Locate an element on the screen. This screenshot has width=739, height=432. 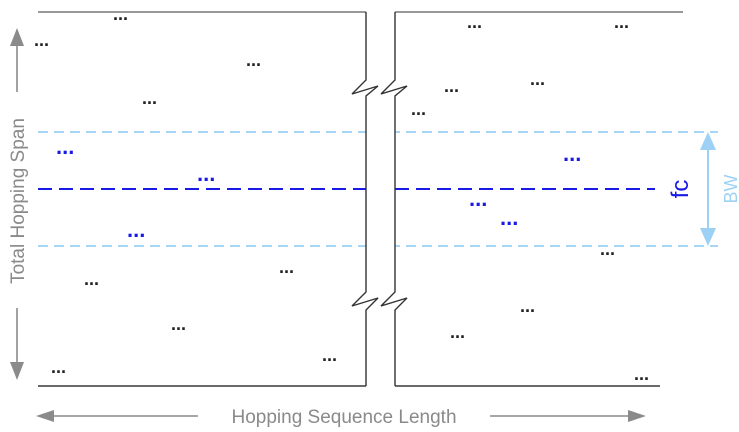
fc-label: fc is located at coordinates (680, 189).